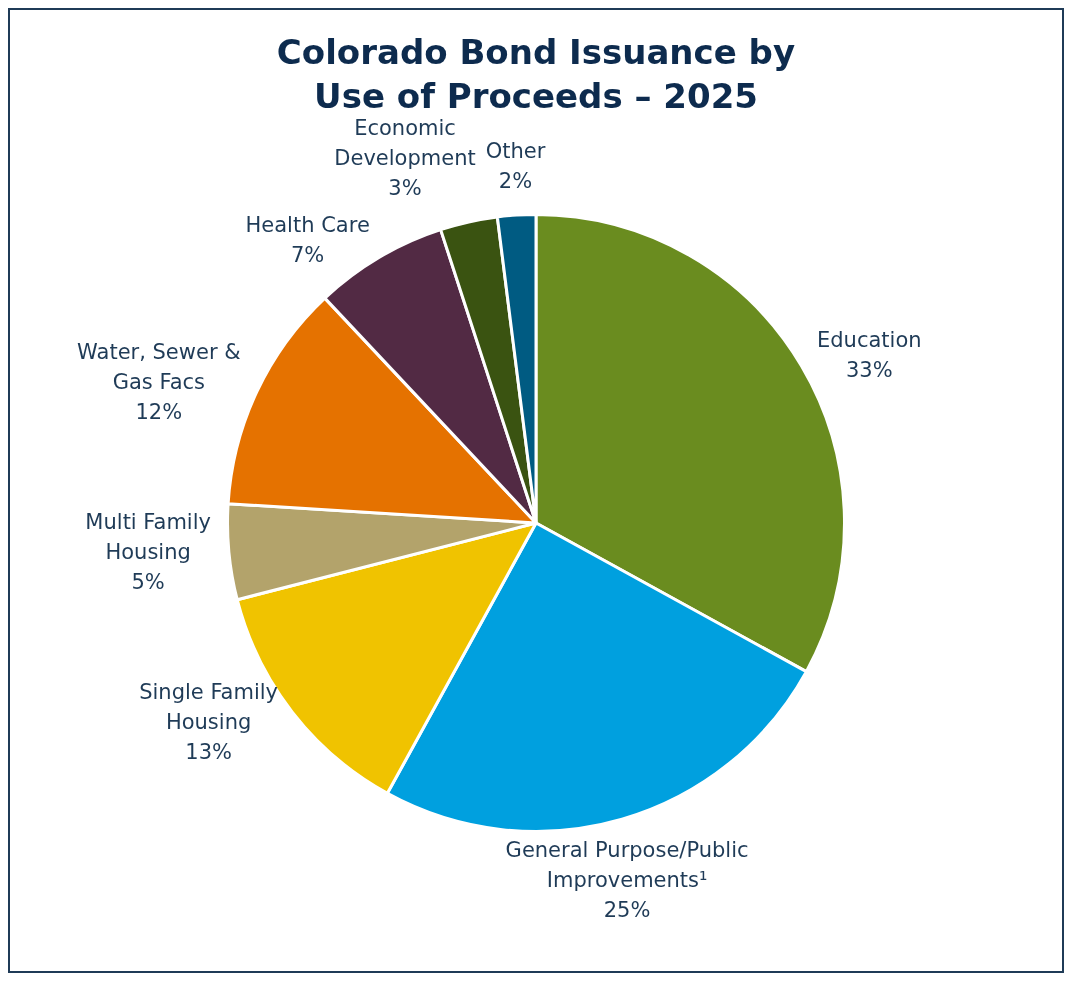 The height and width of the screenshot is (983, 1068). I want to click on data-label: 5%, so click(148, 582).